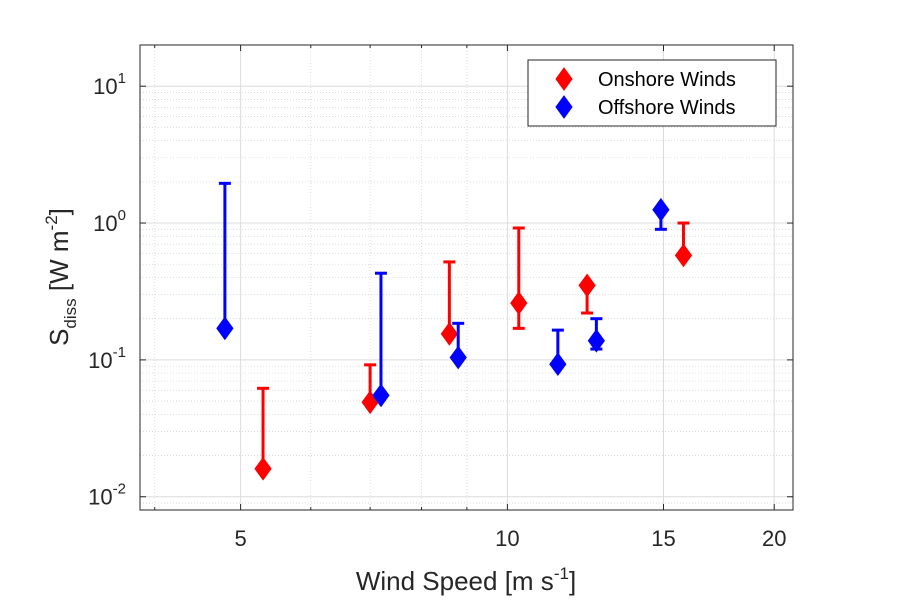 The width and height of the screenshot is (900, 600). Describe the element at coordinates (107, 358) in the screenshot. I see `y-tick-label: 10⁻¹` at that location.